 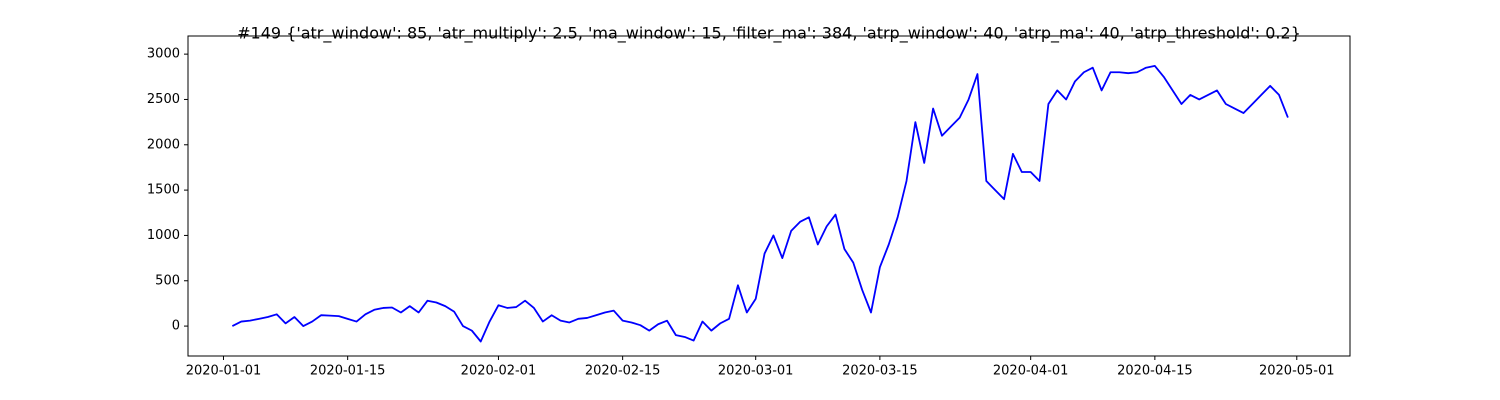 What do you see at coordinates (1031, 371) in the screenshot?
I see `x-tick-label: 2020-04-01` at bounding box center [1031, 371].